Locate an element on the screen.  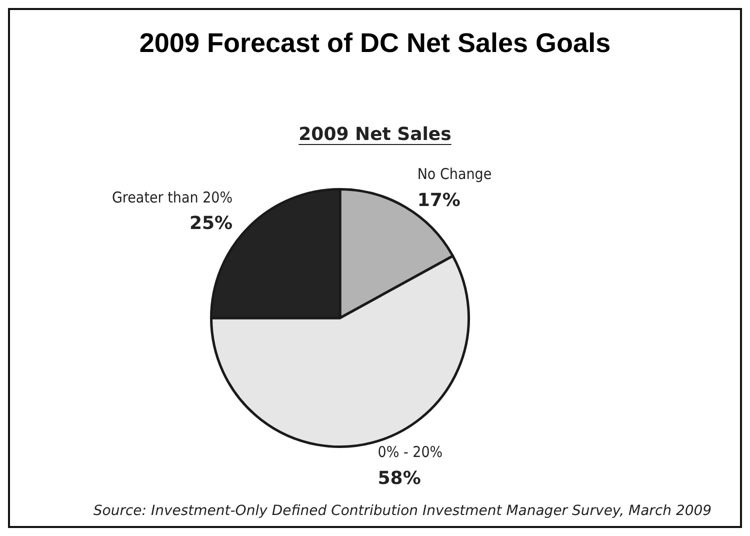
slice-label: Greater than 20% is located at coordinates (172, 197).